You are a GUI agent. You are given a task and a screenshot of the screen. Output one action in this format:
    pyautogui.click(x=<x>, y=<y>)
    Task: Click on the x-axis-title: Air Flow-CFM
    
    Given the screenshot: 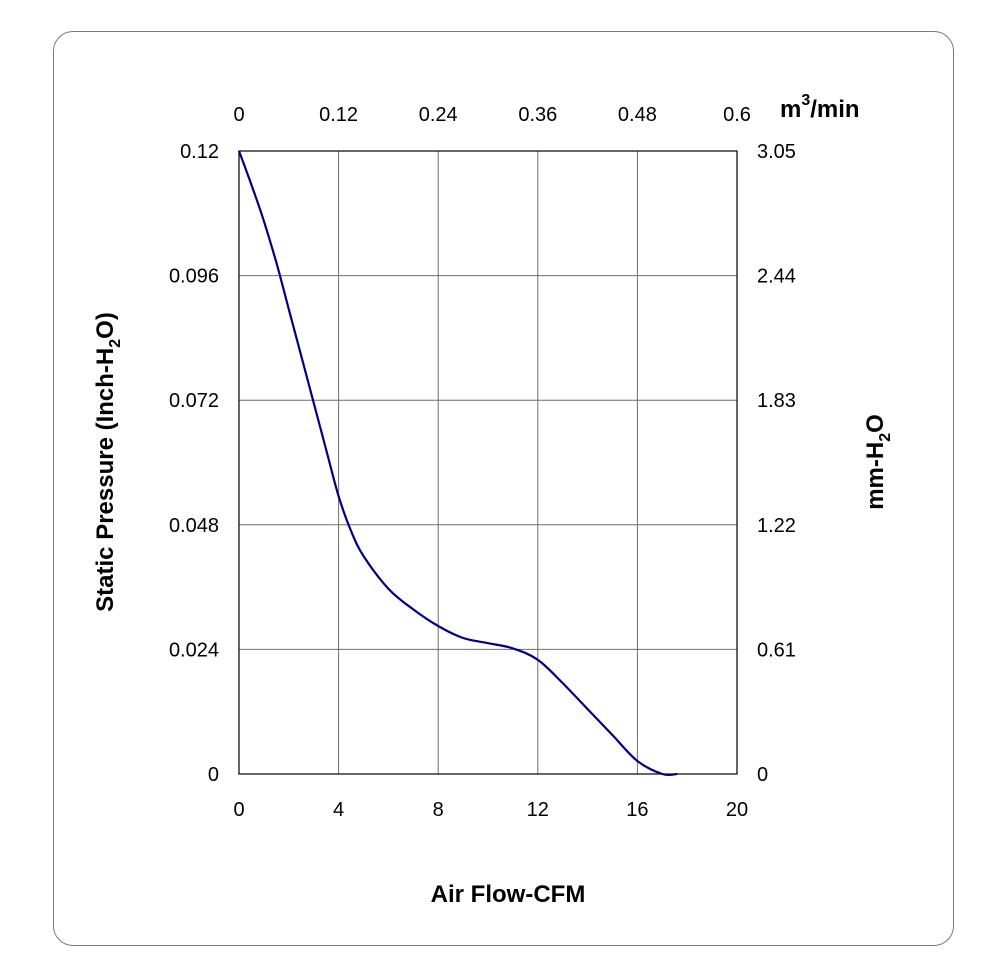 What is the action you would take?
    pyautogui.click(x=508, y=894)
    